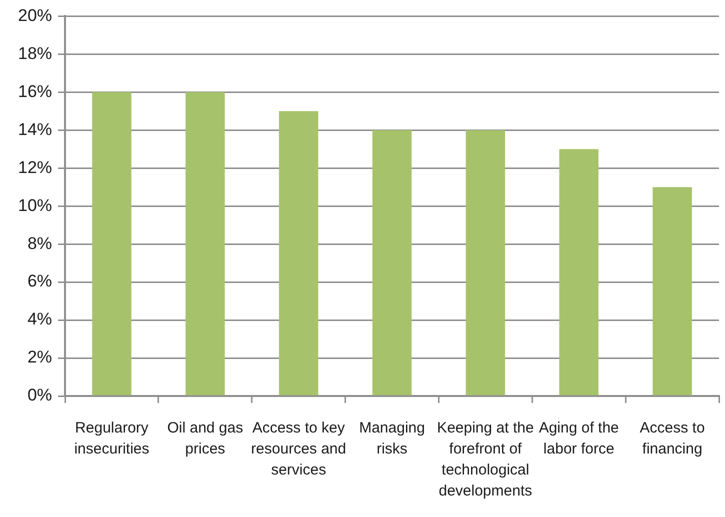 The width and height of the screenshot is (725, 517). What do you see at coordinates (298, 449) in the screenshot?
I see `x-tick-label: Access to key resources and services` at bounding box center [298, 449].